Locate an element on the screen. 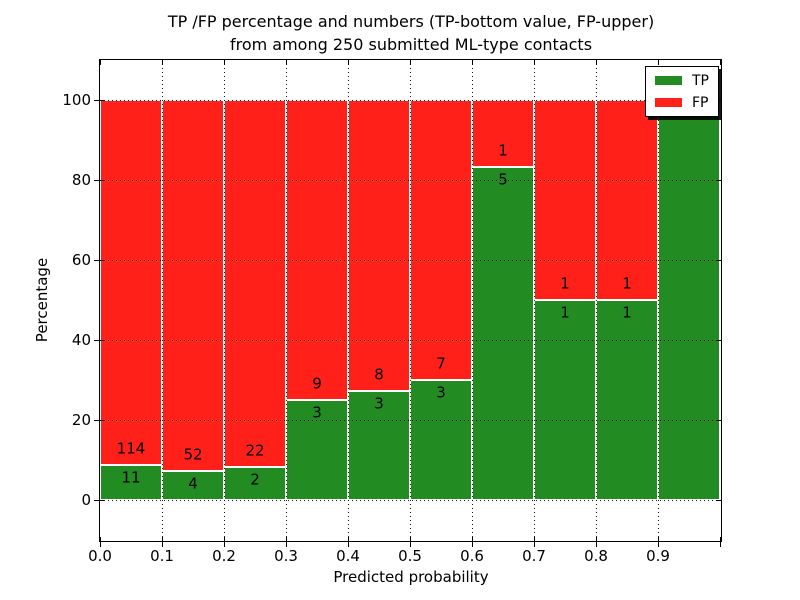 This screenshot has height=600, width=800. legend: TP FP is located at coordinates (682, 91).